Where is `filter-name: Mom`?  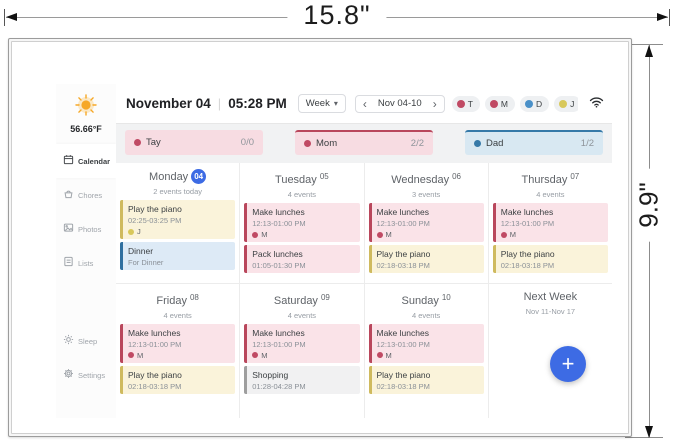
filter-name: Mom is located at coordinates (327, 143).